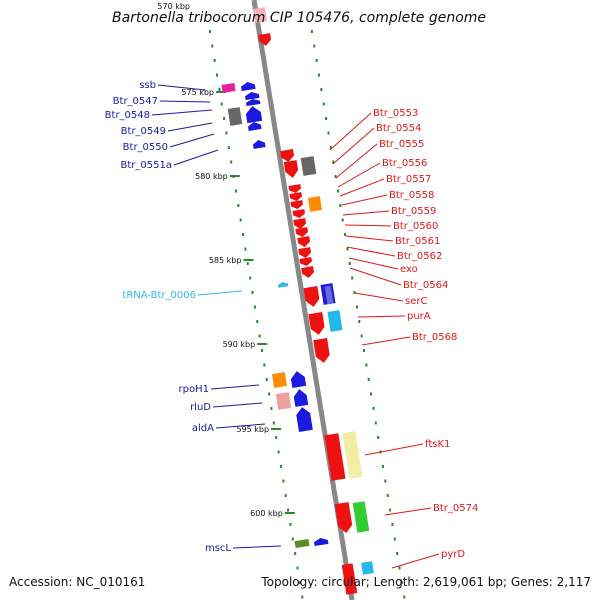  I want to click on ftsk1-gene, so click(335, 457).